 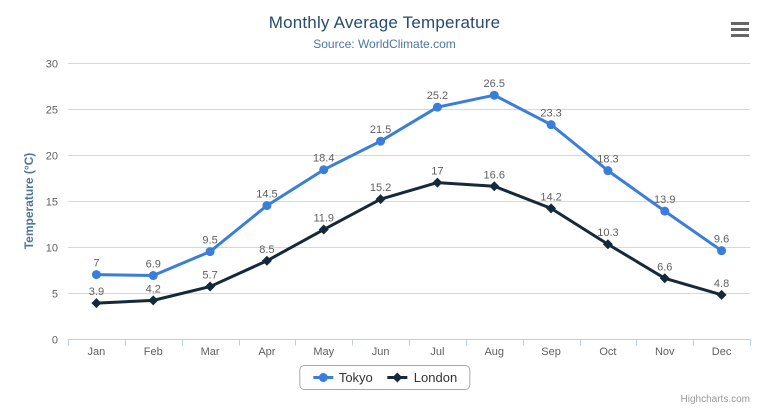 What do you see at coordinates (266, 250) in the screenshot?
I see `data-label-london-apr: 8.5` at bounding box center [266, 250].